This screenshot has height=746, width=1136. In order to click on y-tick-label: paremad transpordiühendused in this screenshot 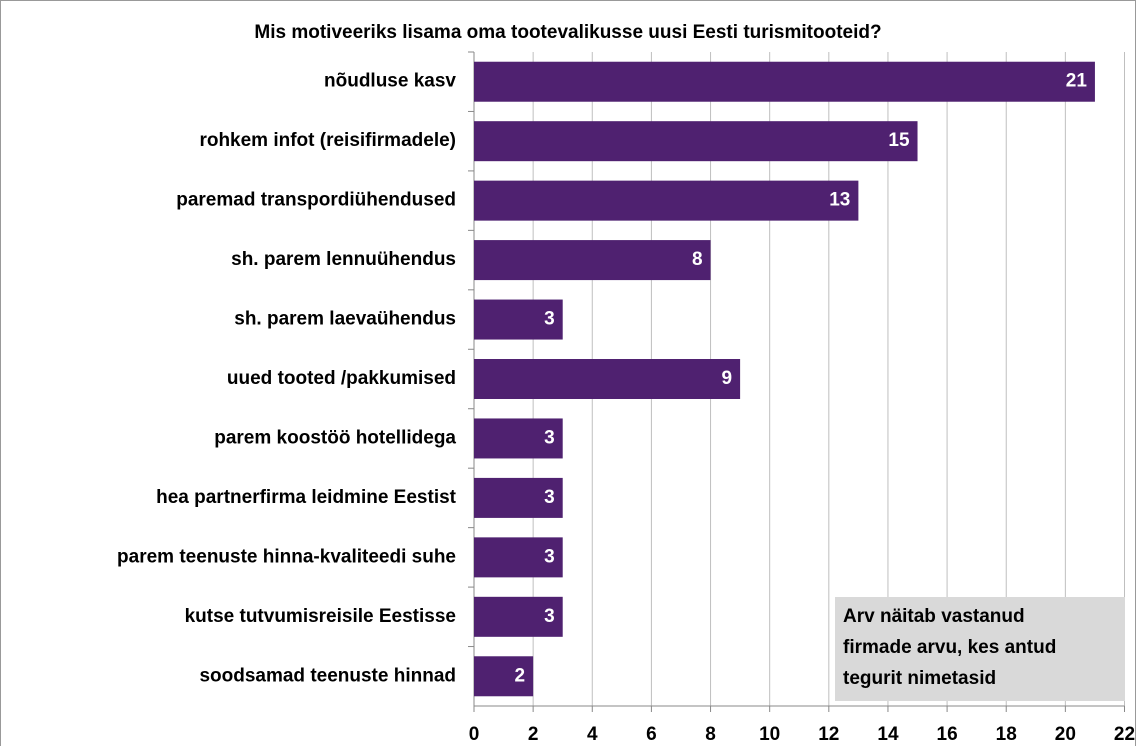, I will do `click(316, 200)`.